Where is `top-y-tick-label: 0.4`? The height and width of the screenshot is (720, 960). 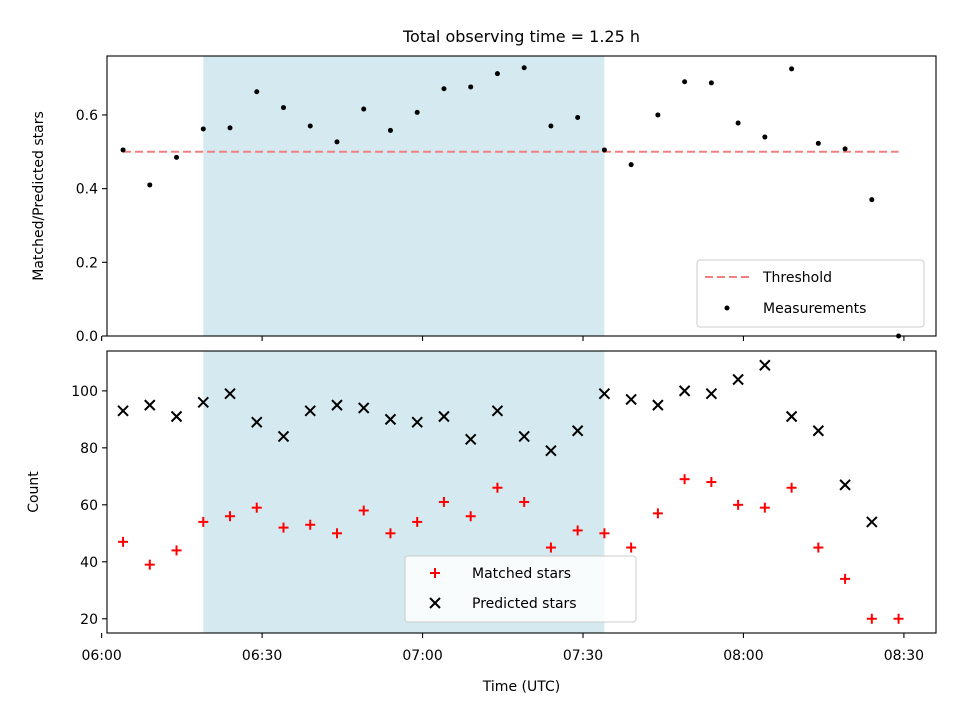
top-y-tick-label: 0.4 is located at coordinates (87, 190).